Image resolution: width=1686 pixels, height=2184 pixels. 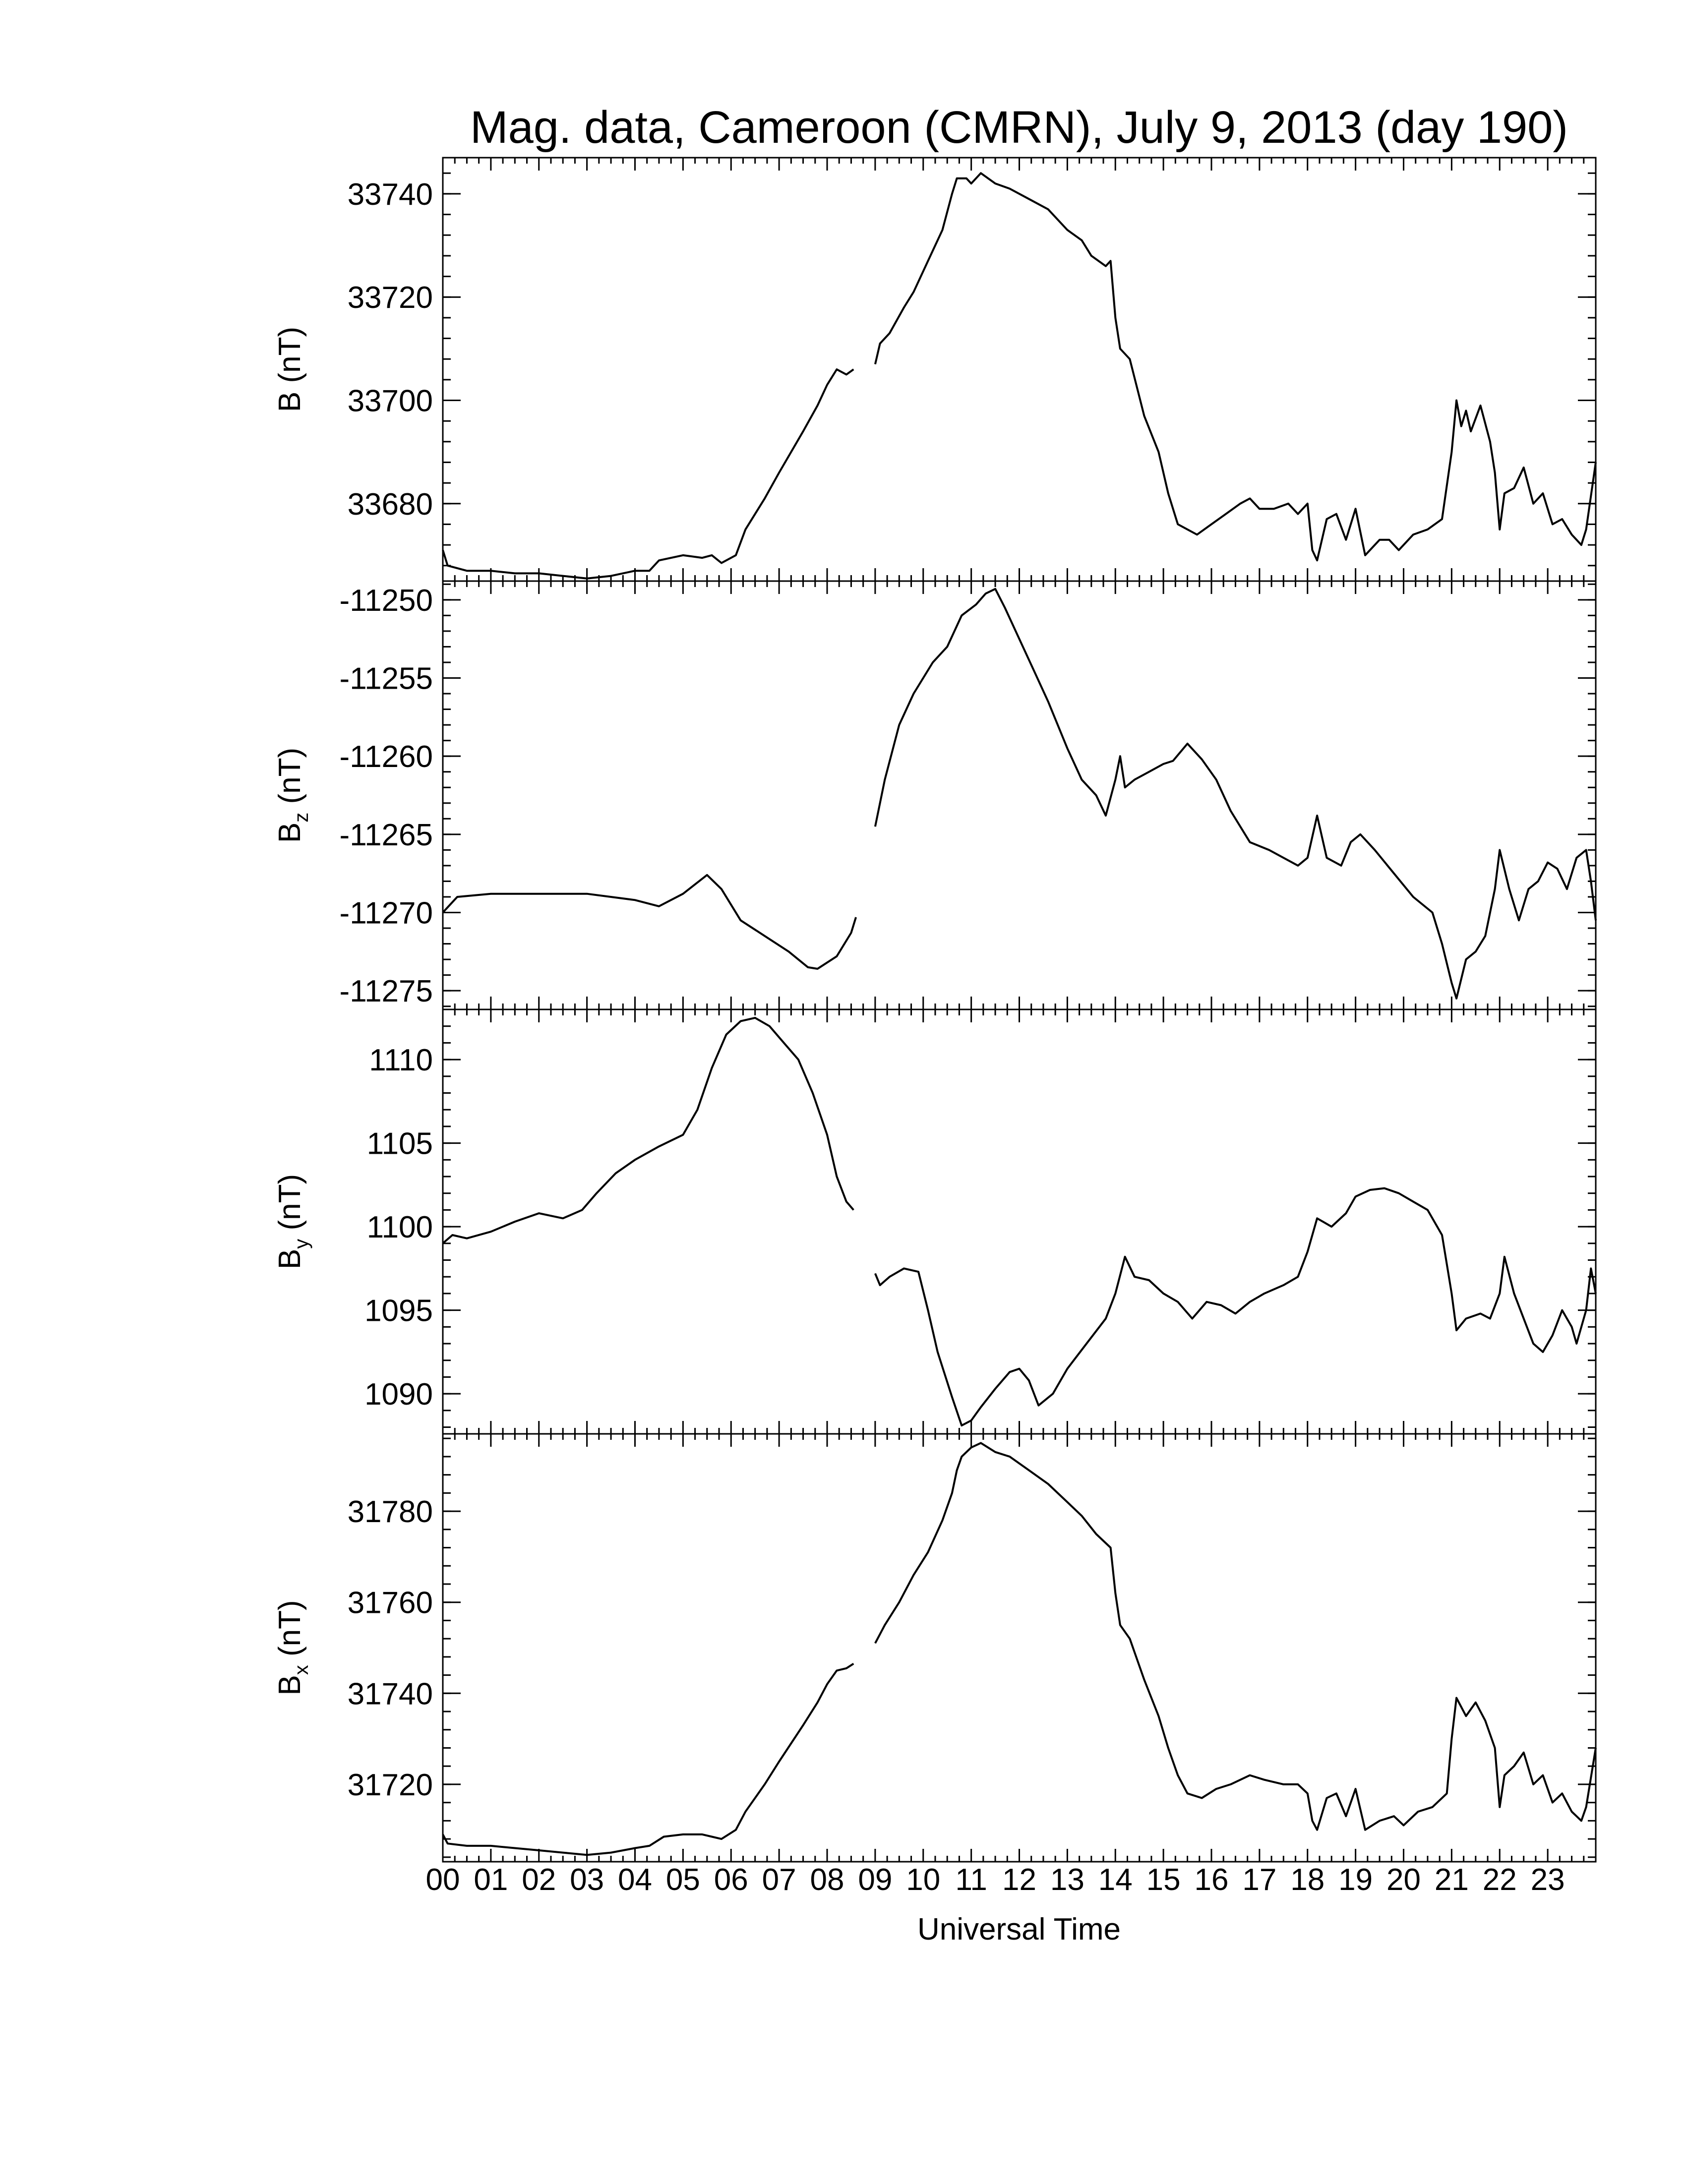 What do you see at coordinates (387, 835) in the screenshot?
I see `y-tick-label: -11265` at bounding box center [387, 835].